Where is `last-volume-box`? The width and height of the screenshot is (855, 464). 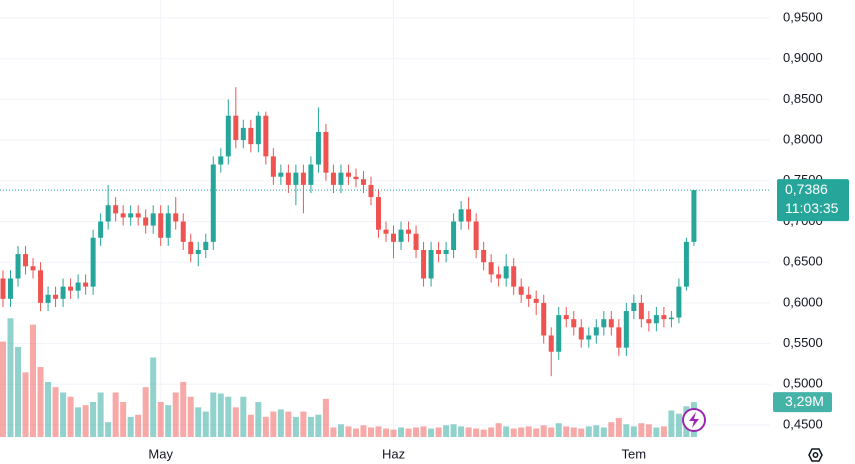
last-volume-box is located at coordinates (802, 402).